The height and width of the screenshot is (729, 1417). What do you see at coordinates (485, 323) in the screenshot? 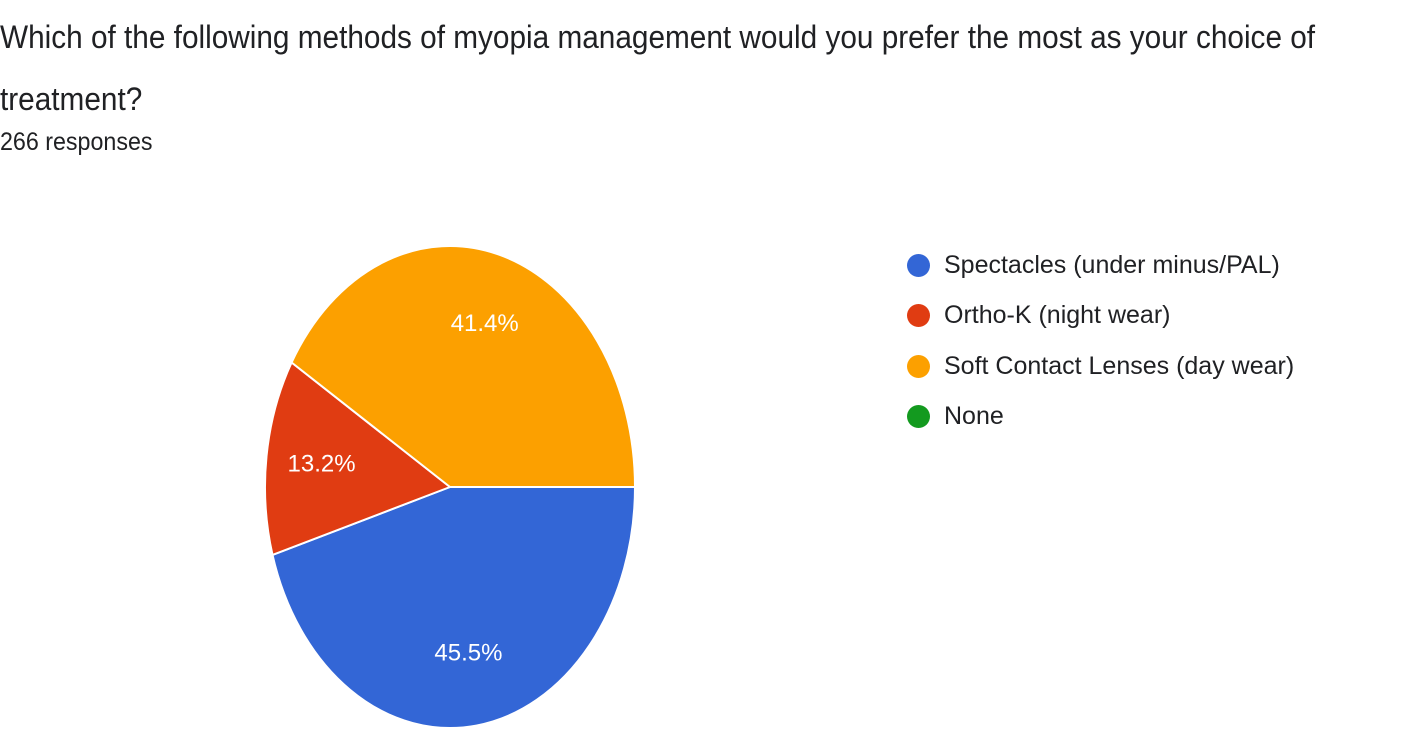
I see `pie-label-soft-contact-lenses-day-wear: 41.4%` at bounding box center [485, 323].